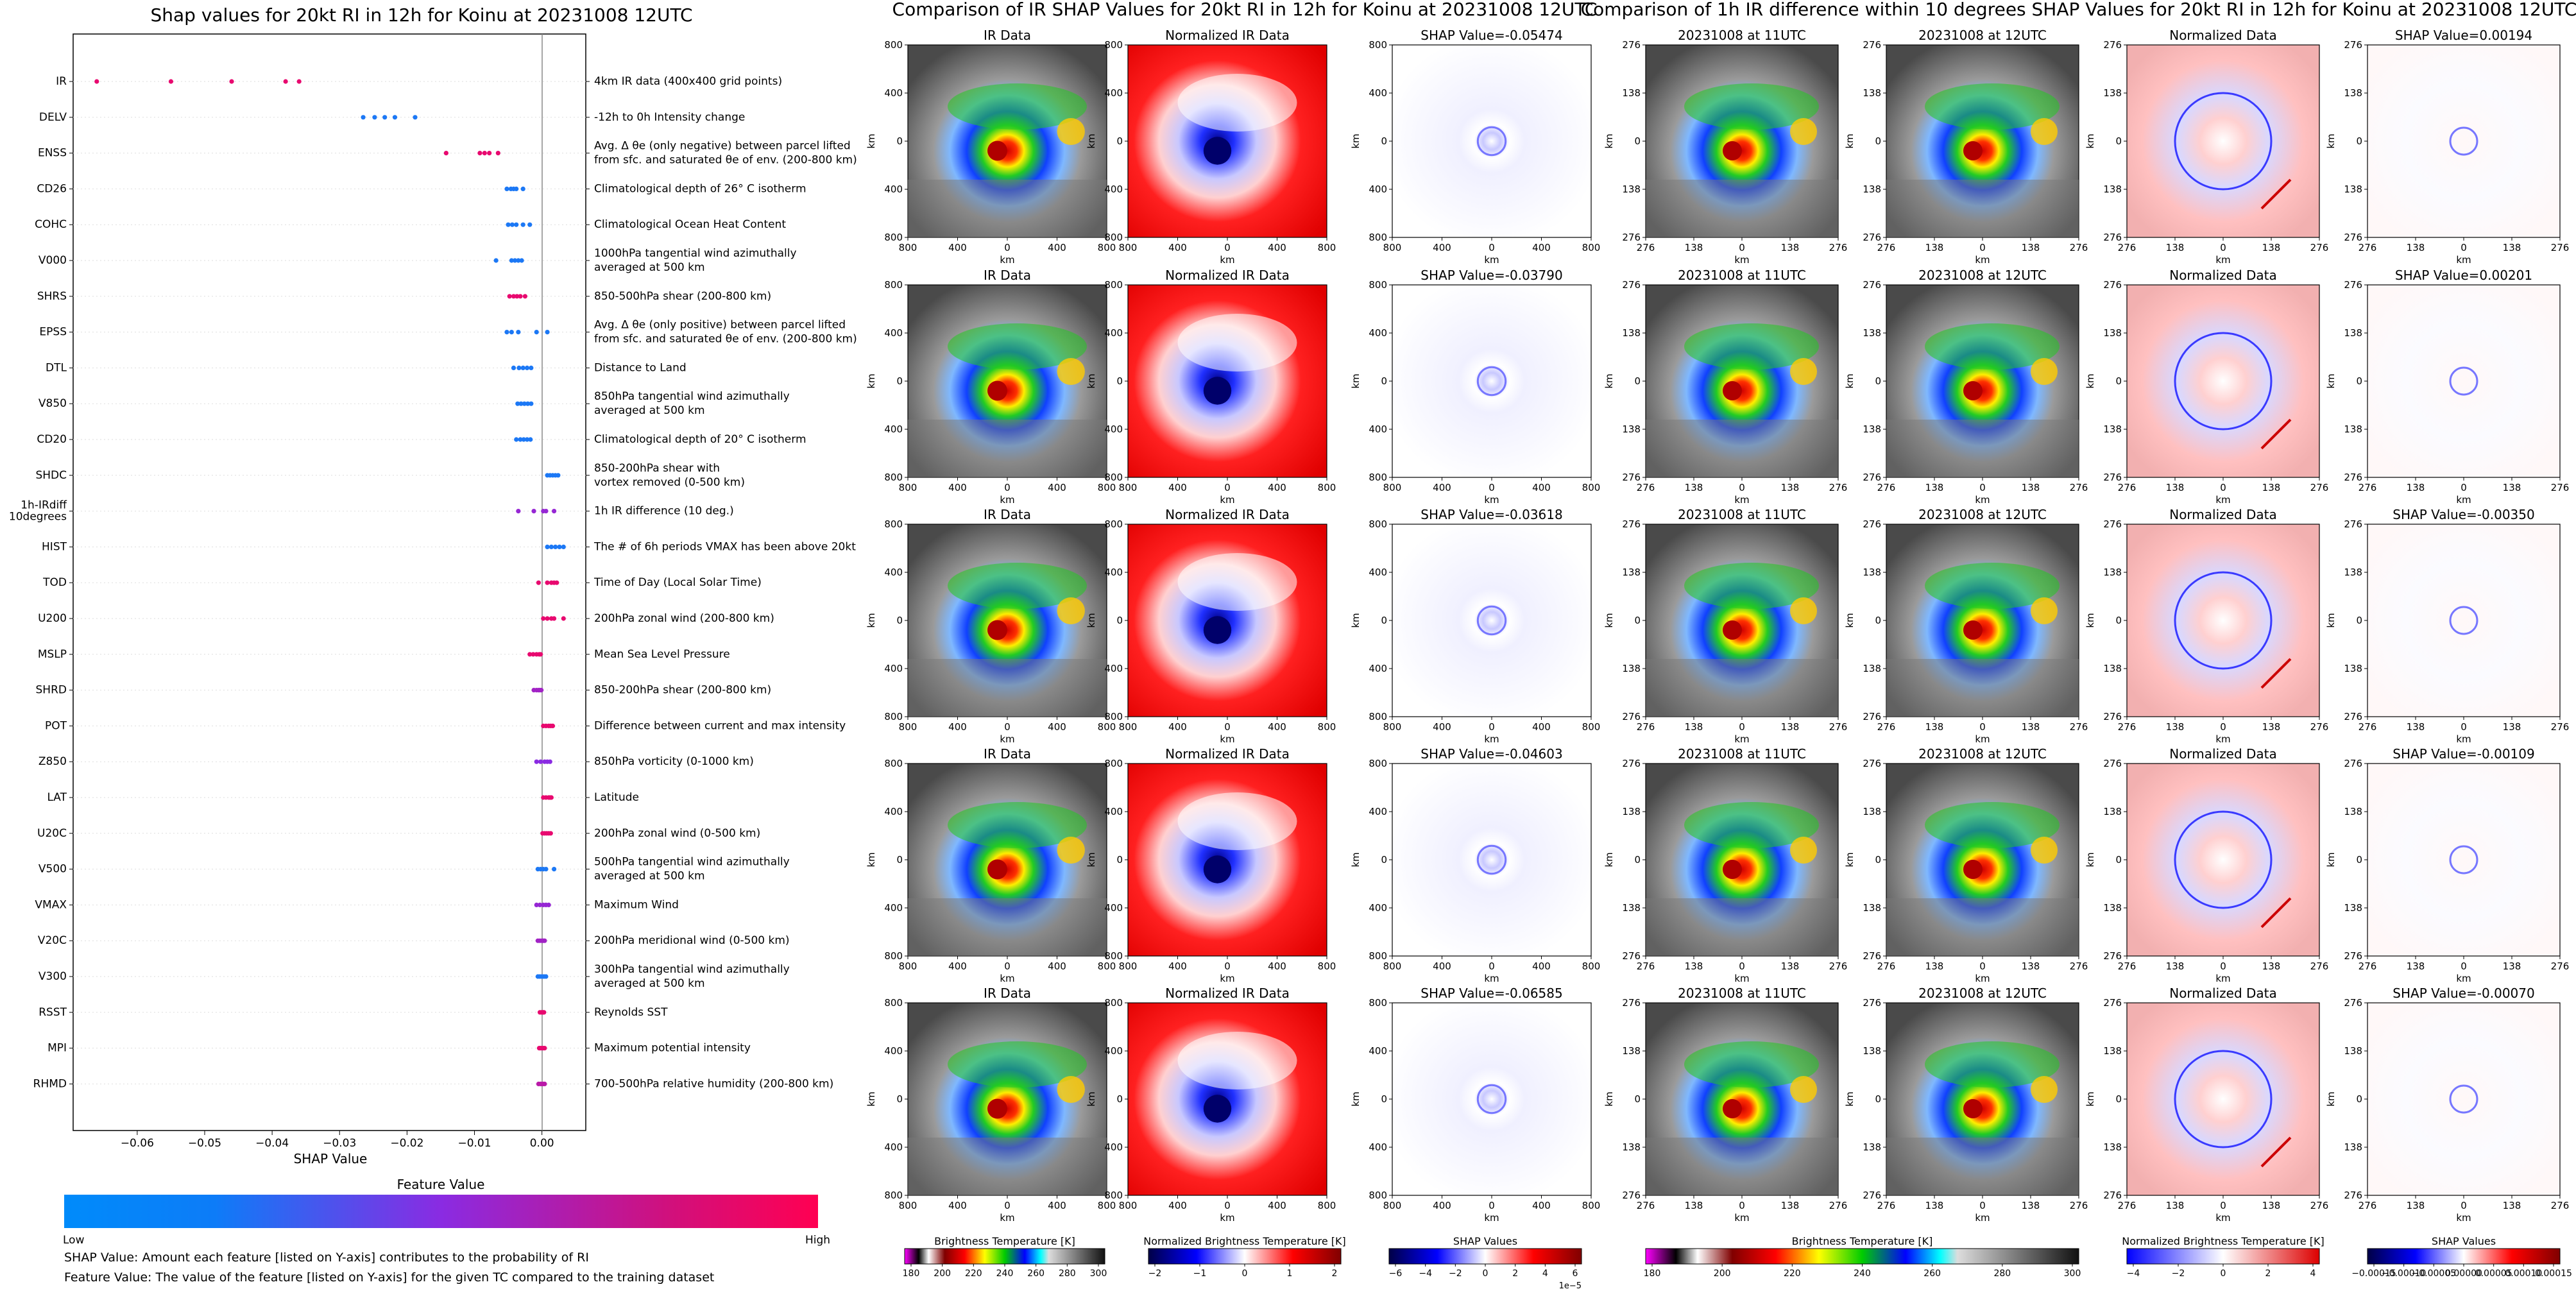 Image resolution: width=2576 pixels, height=1289 pixels. What do you see at coordinates (53, 260) in the screenshot?
I see `feature-code-label: V000` at bounding box center [53, 260].